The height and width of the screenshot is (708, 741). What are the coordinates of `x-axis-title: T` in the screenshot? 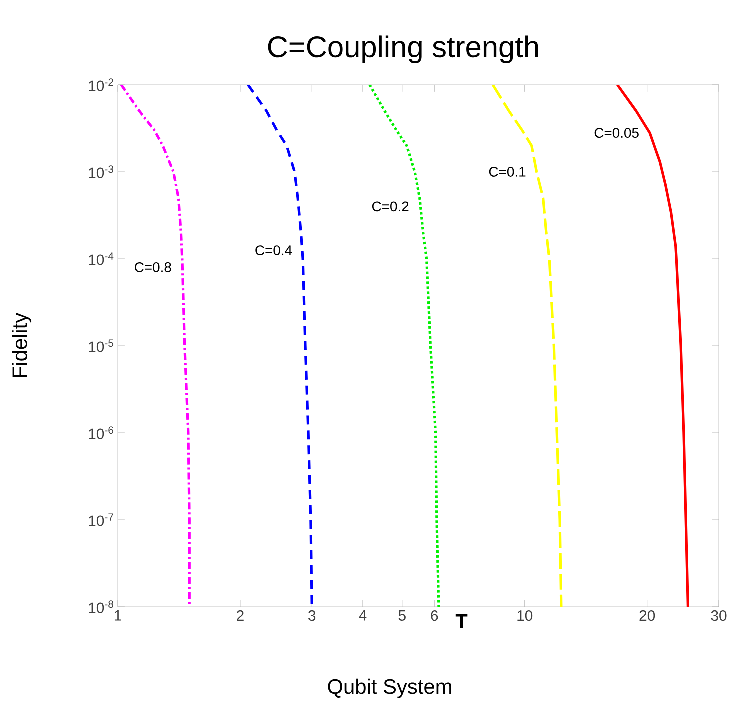 It's located at (462, 621).